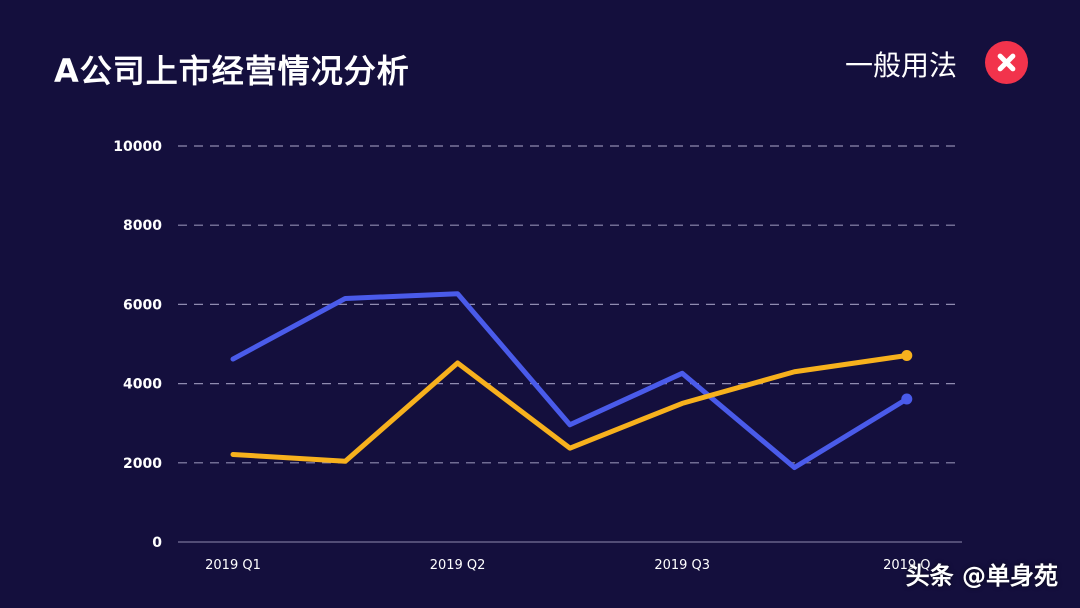 This screenshot has height=608, width=1080. Describe the element at coordinates (906, 565) in the screenshot. I see `x-tick-label: 2019 Q` at that location.